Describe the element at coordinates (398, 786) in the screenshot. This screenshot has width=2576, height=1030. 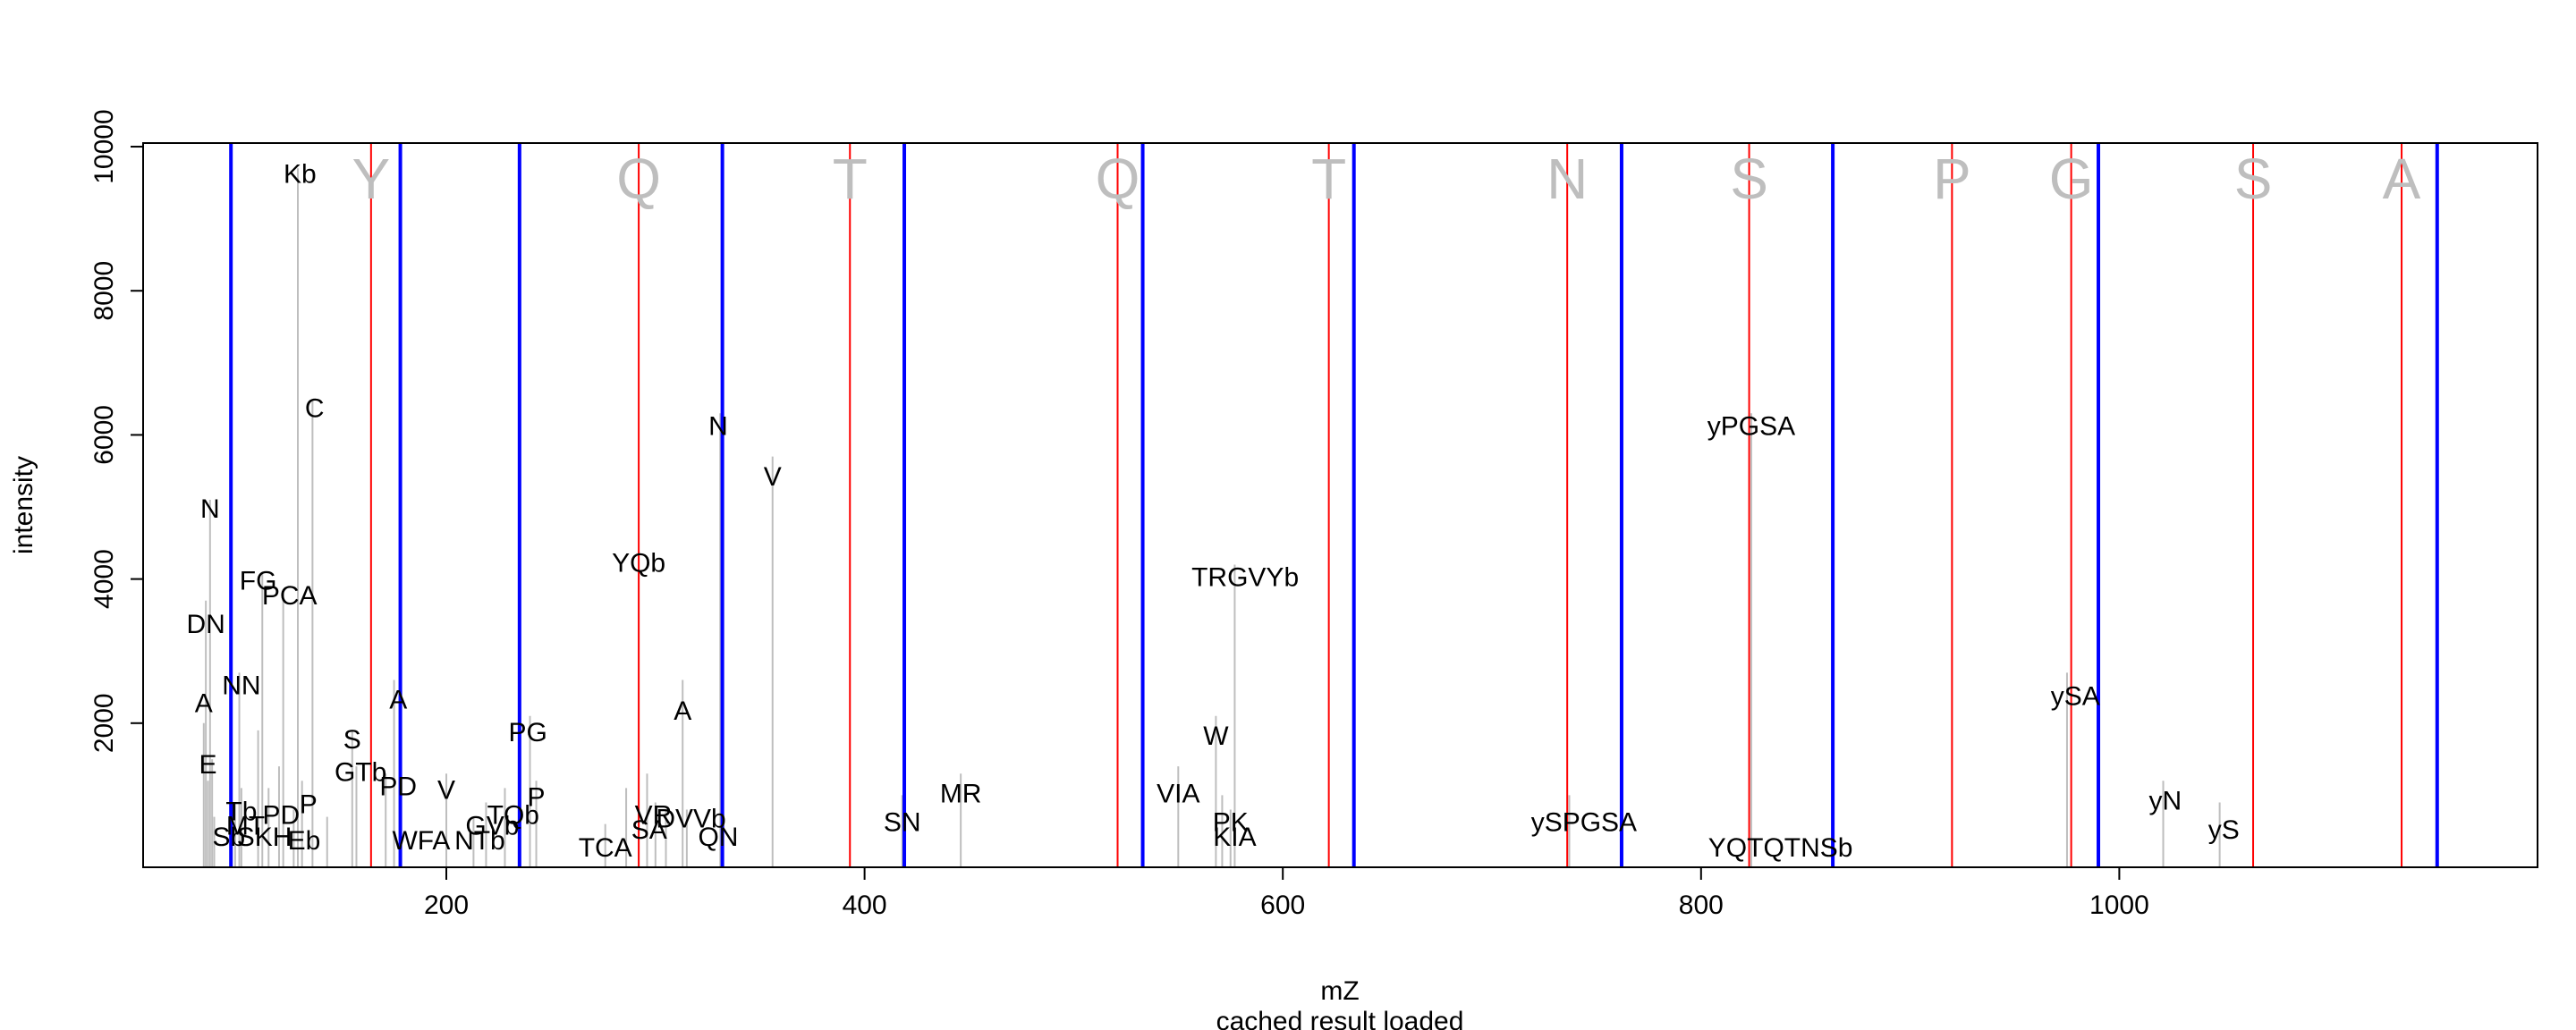
I see `peak-label-21: PD` at that location.